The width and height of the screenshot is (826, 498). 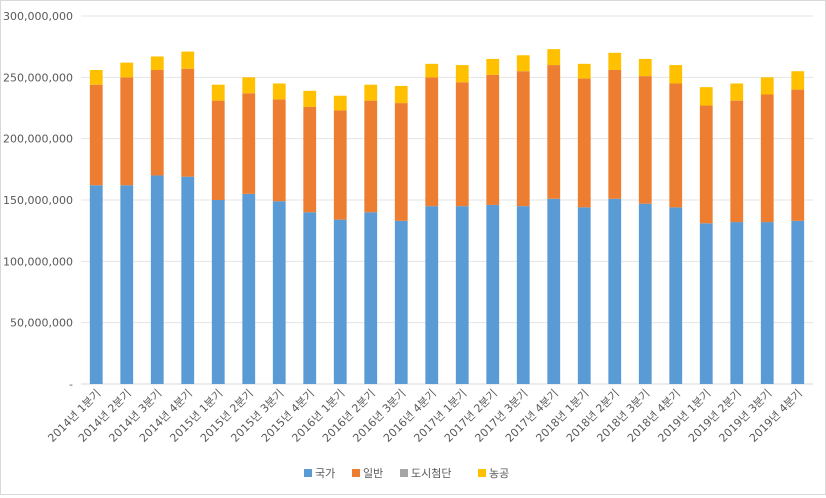 I want to click on y-tick-label: 50,000,000, so click(x=41, y=323).